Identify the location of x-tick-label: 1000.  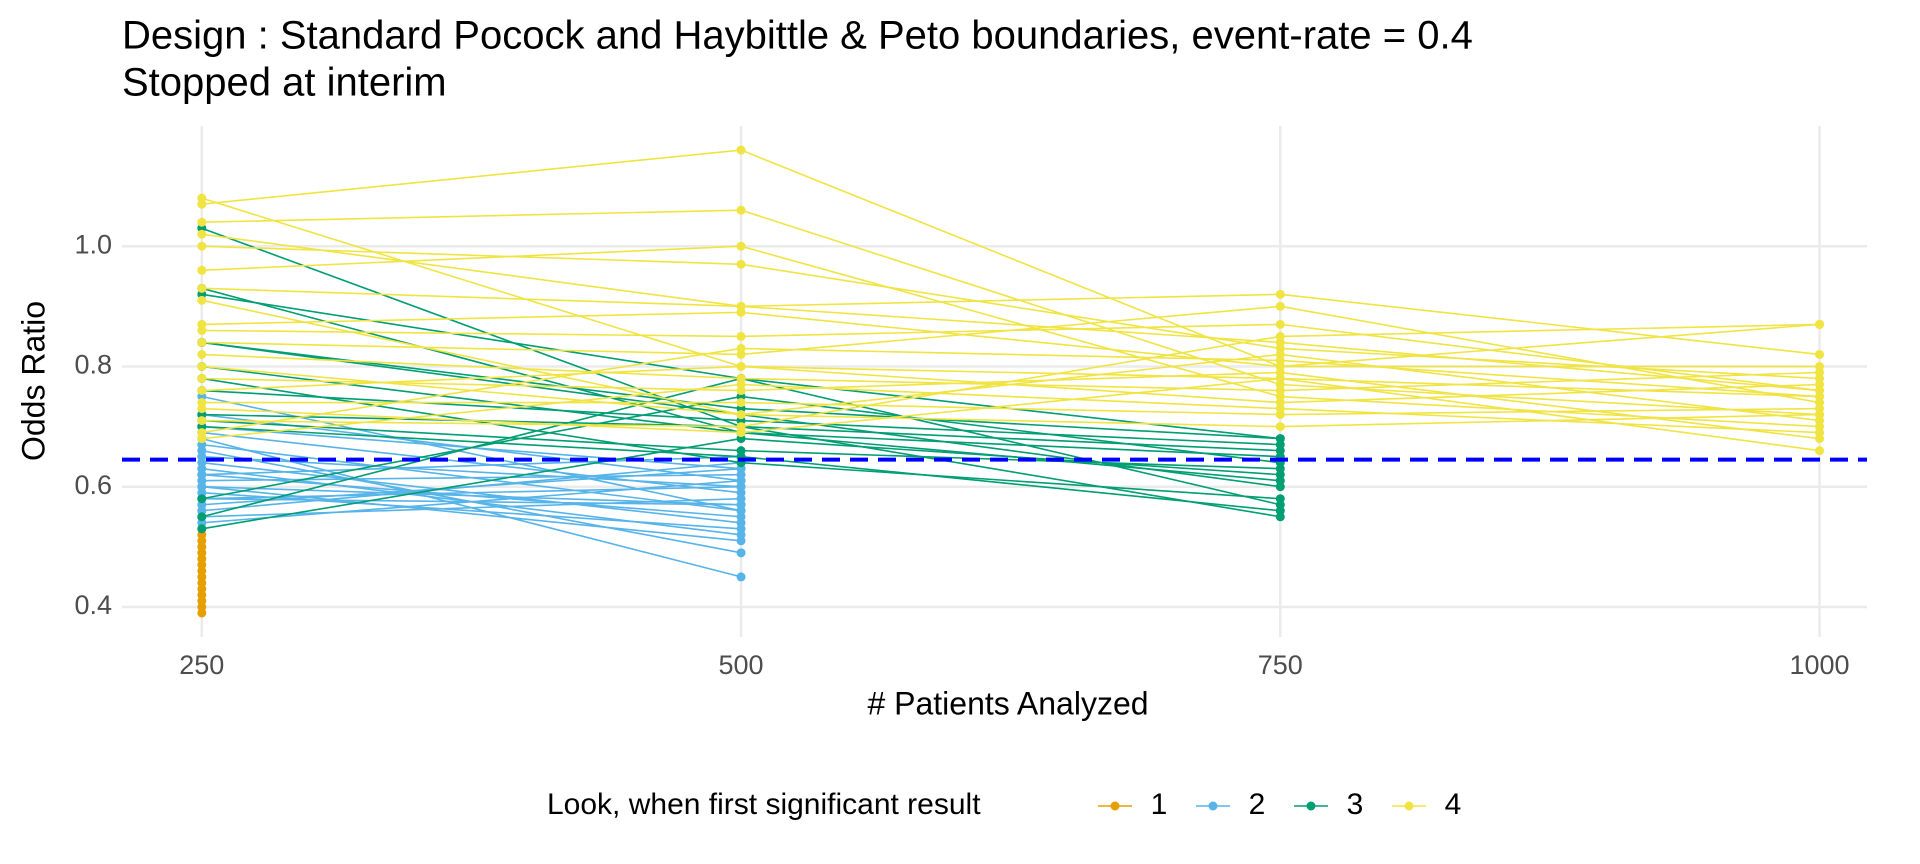
(1820, 665).